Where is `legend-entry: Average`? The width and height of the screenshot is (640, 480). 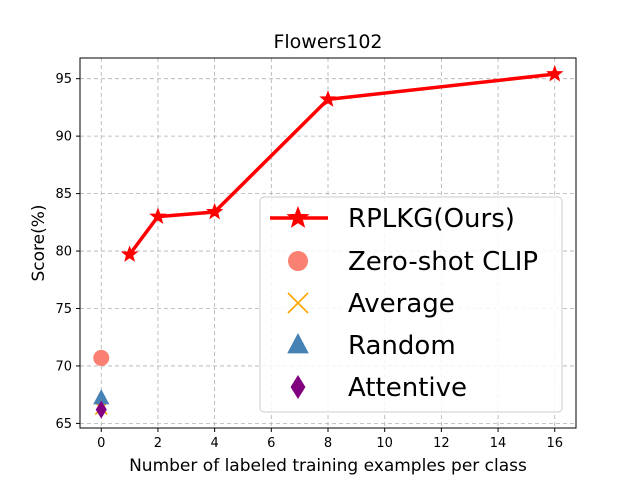
legend-entry: Average is located at coordinates (371, 304).